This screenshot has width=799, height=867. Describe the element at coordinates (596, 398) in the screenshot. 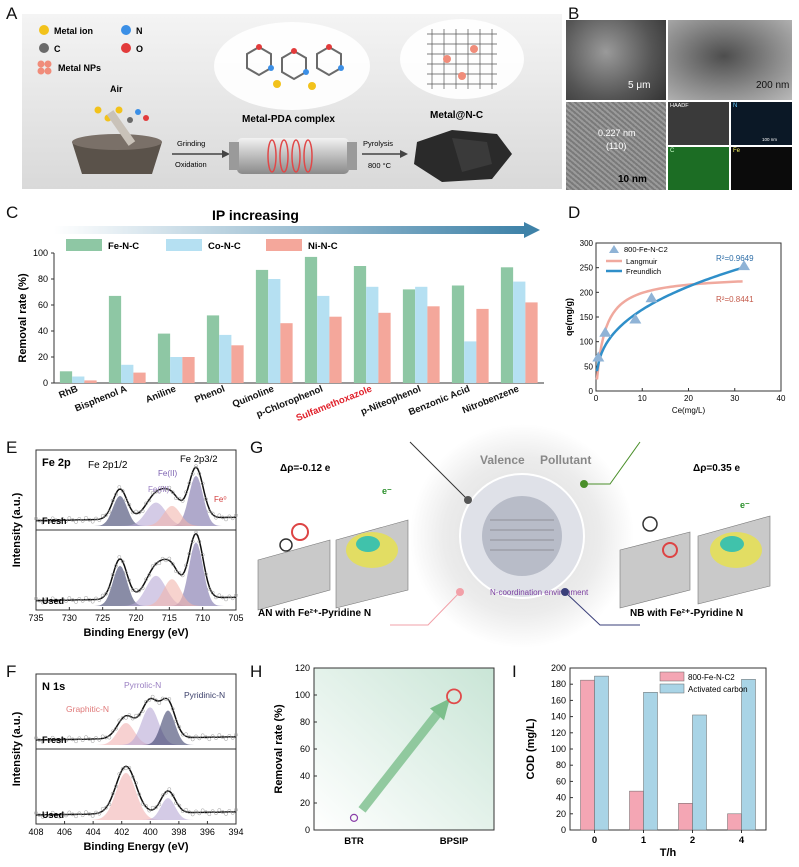

I see `x-tick-label: 0` at that location.